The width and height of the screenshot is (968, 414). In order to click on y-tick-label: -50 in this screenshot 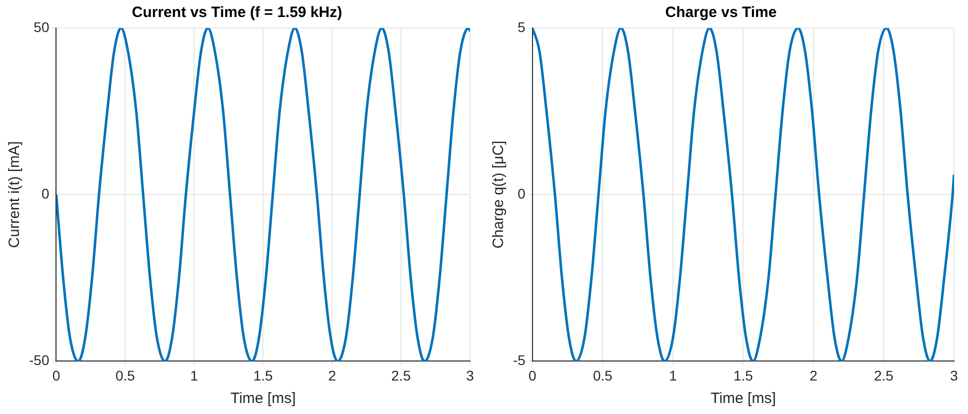, I will do `click(39, 360)`.